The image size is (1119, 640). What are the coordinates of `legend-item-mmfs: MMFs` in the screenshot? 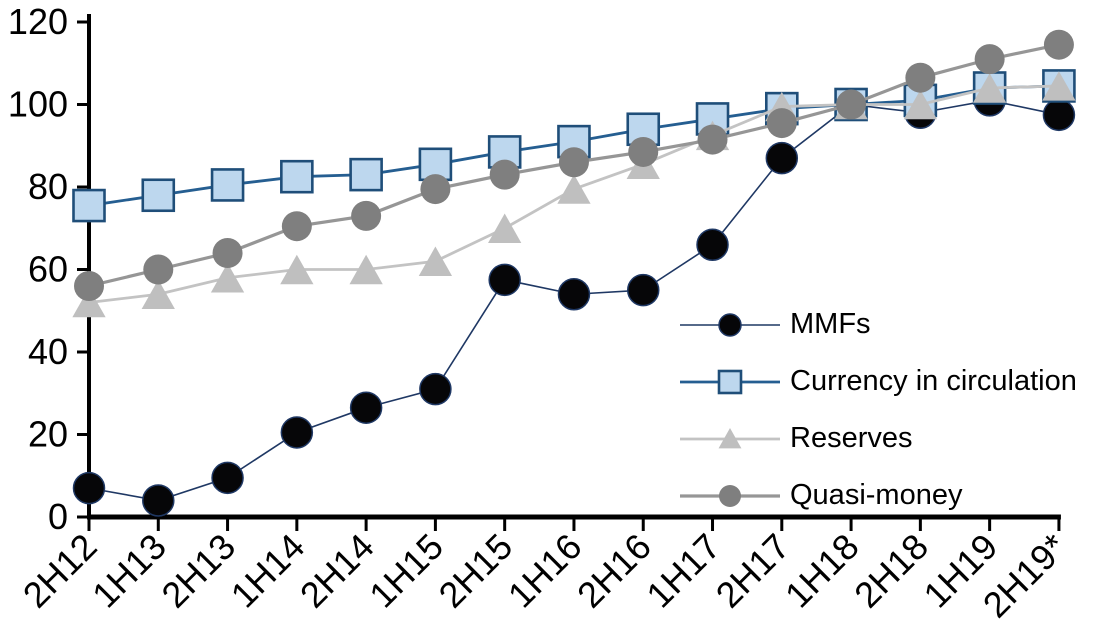 It's located at (878, 324).